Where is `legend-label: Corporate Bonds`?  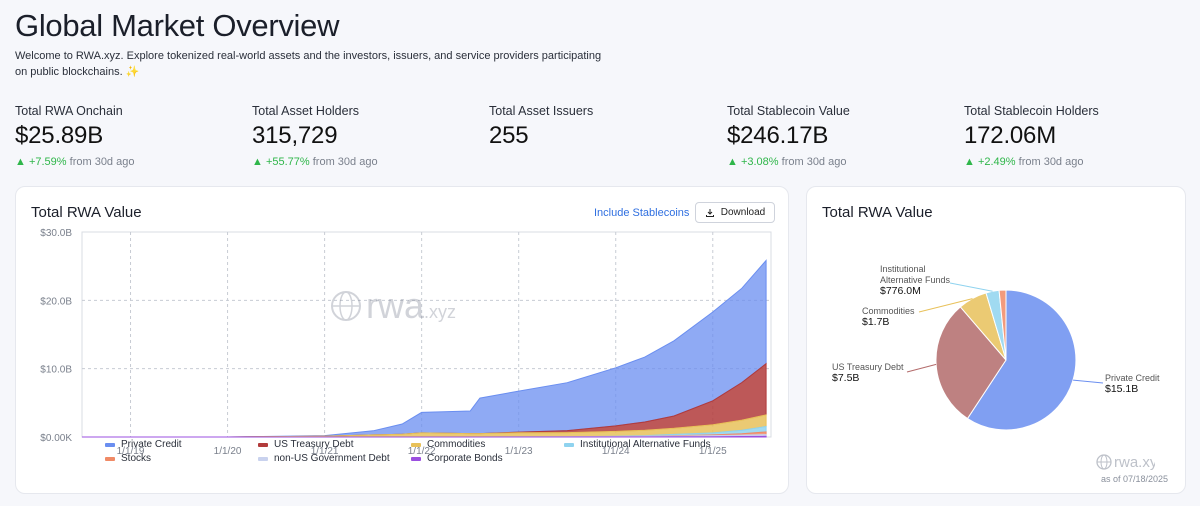
legend-label: Corporate Bonds is located at coordinates (465, 458).